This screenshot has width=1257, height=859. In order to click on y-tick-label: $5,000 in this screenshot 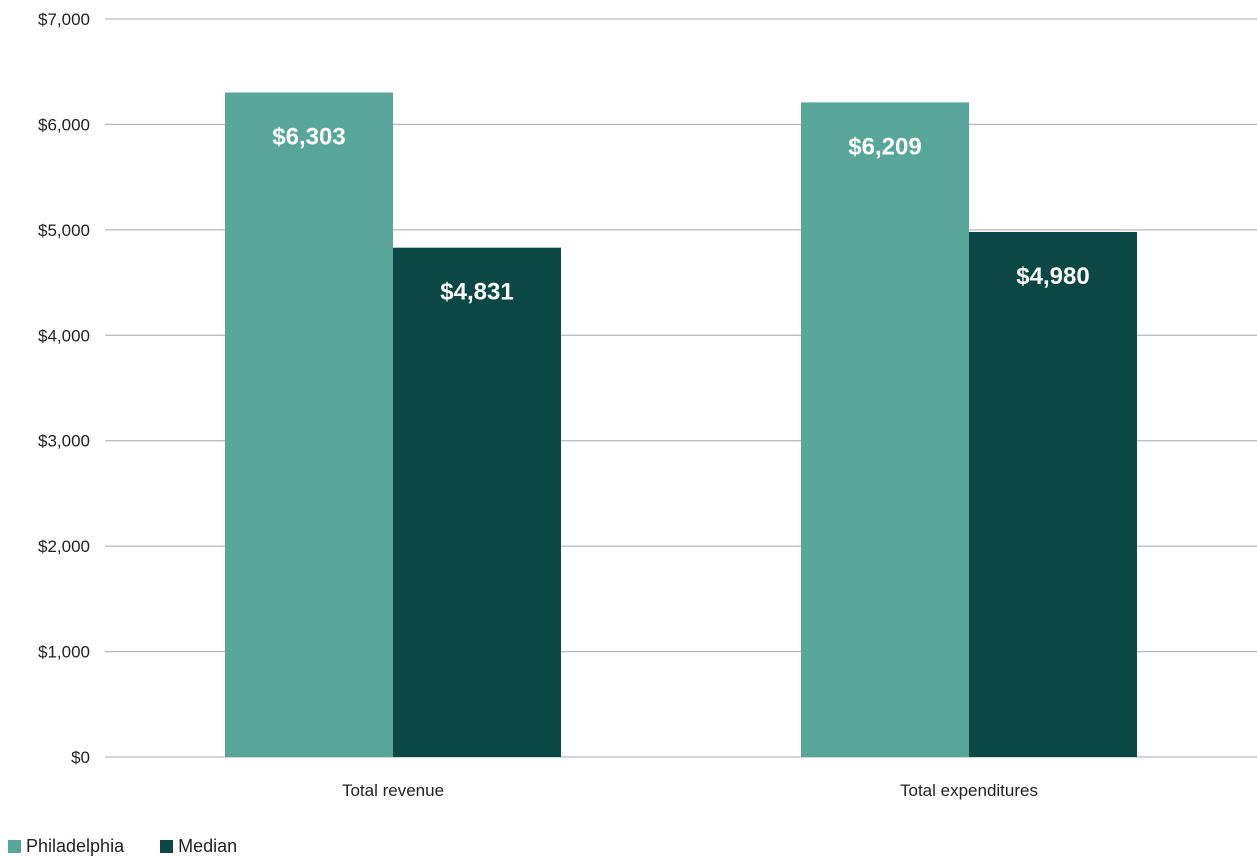, I will do `click(64, 230)`.